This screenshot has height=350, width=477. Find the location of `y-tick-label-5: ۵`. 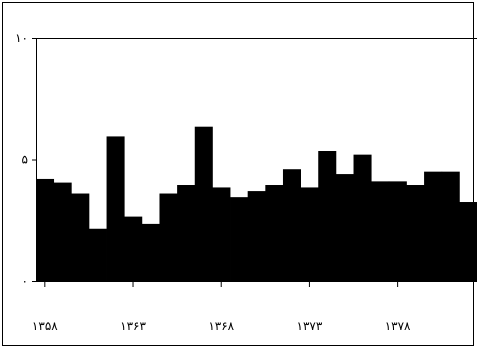

y-tick-label-5: ۵ is located at coordinates (25, 160).